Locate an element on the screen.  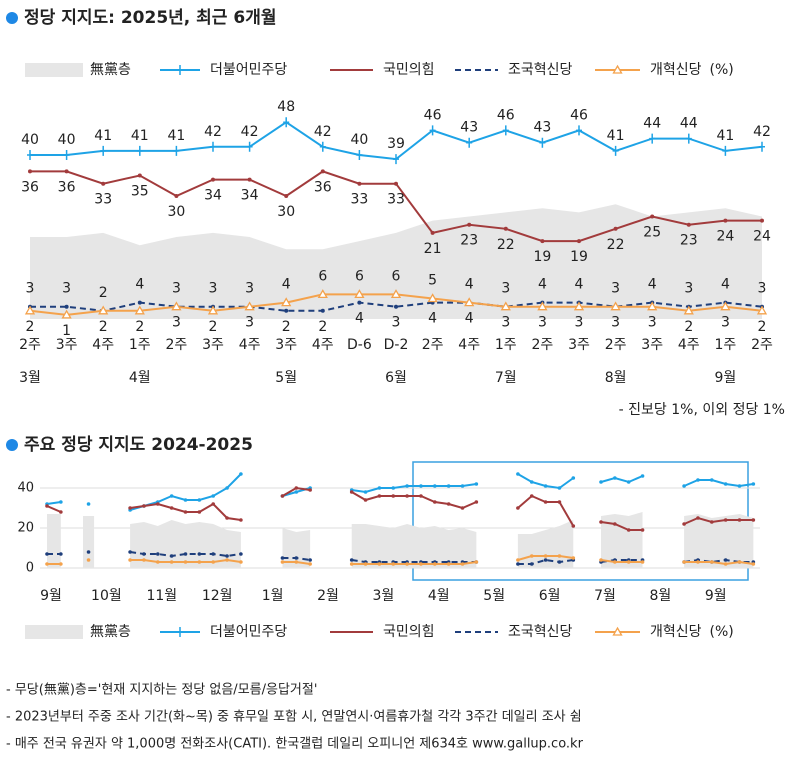
data-label: 40 is located at coordinates (359, 140).